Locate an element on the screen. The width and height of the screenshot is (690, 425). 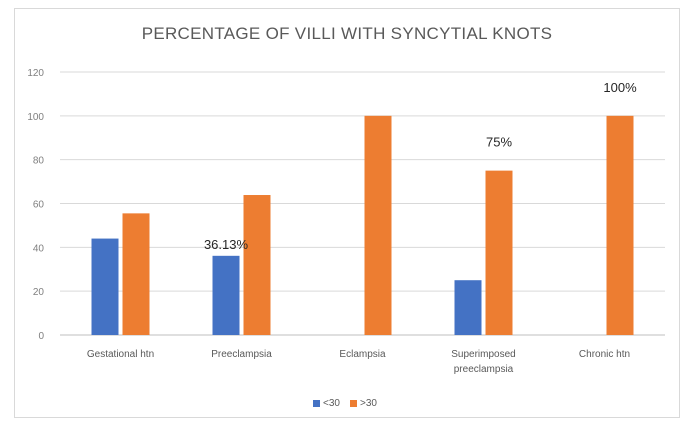
x-tick-label: Eclampsia is located at coordinates (362, 354).